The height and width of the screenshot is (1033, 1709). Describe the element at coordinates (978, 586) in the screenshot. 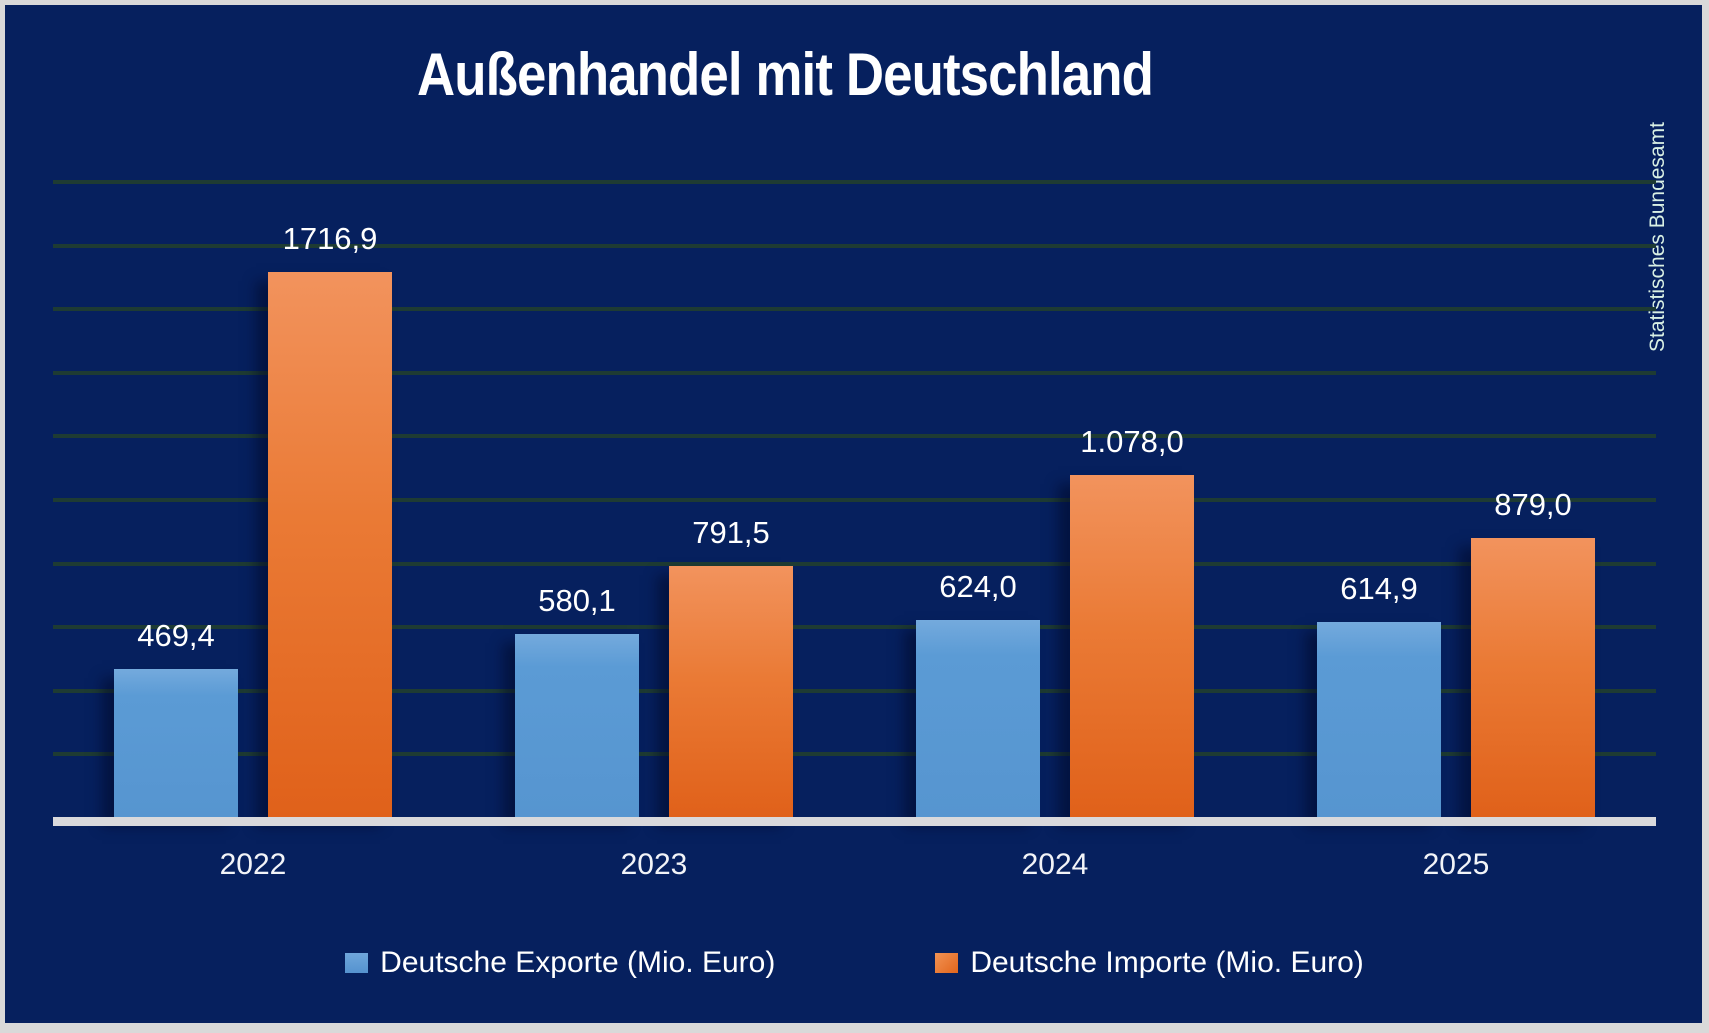

I see `bar-value-label: 624,0` at that location.